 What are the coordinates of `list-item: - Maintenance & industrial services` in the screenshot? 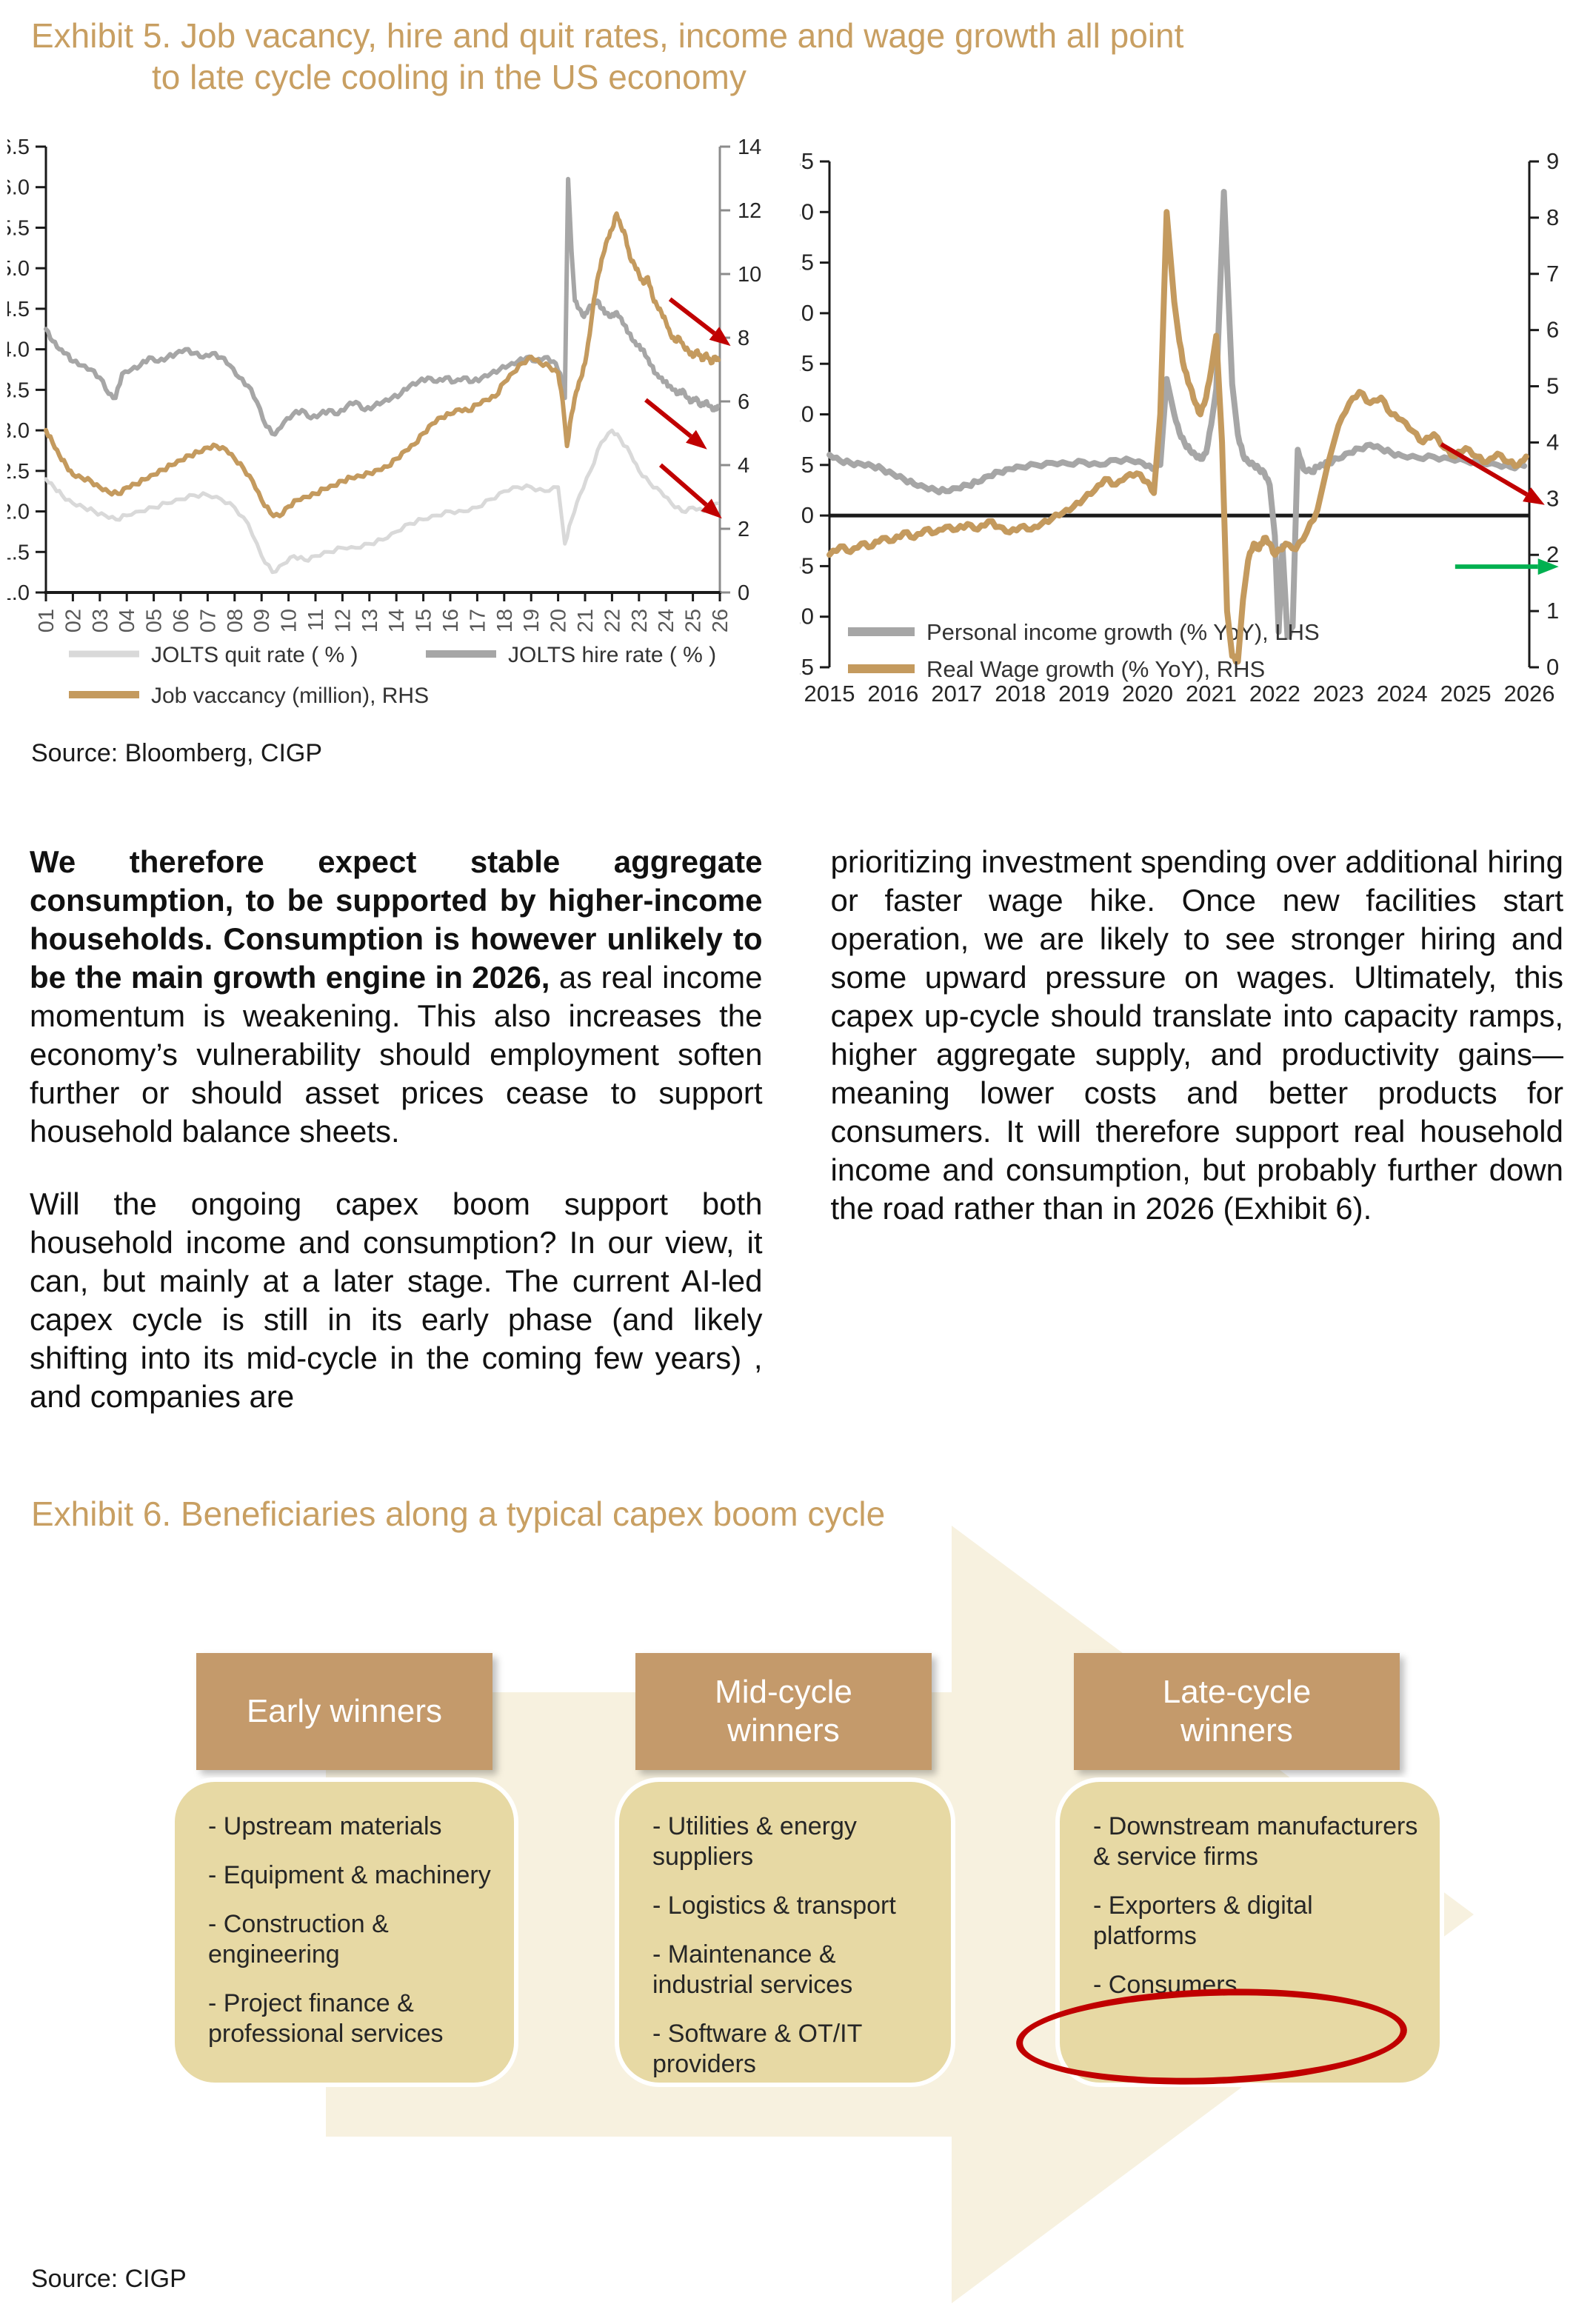 It's located at (752, 1969).